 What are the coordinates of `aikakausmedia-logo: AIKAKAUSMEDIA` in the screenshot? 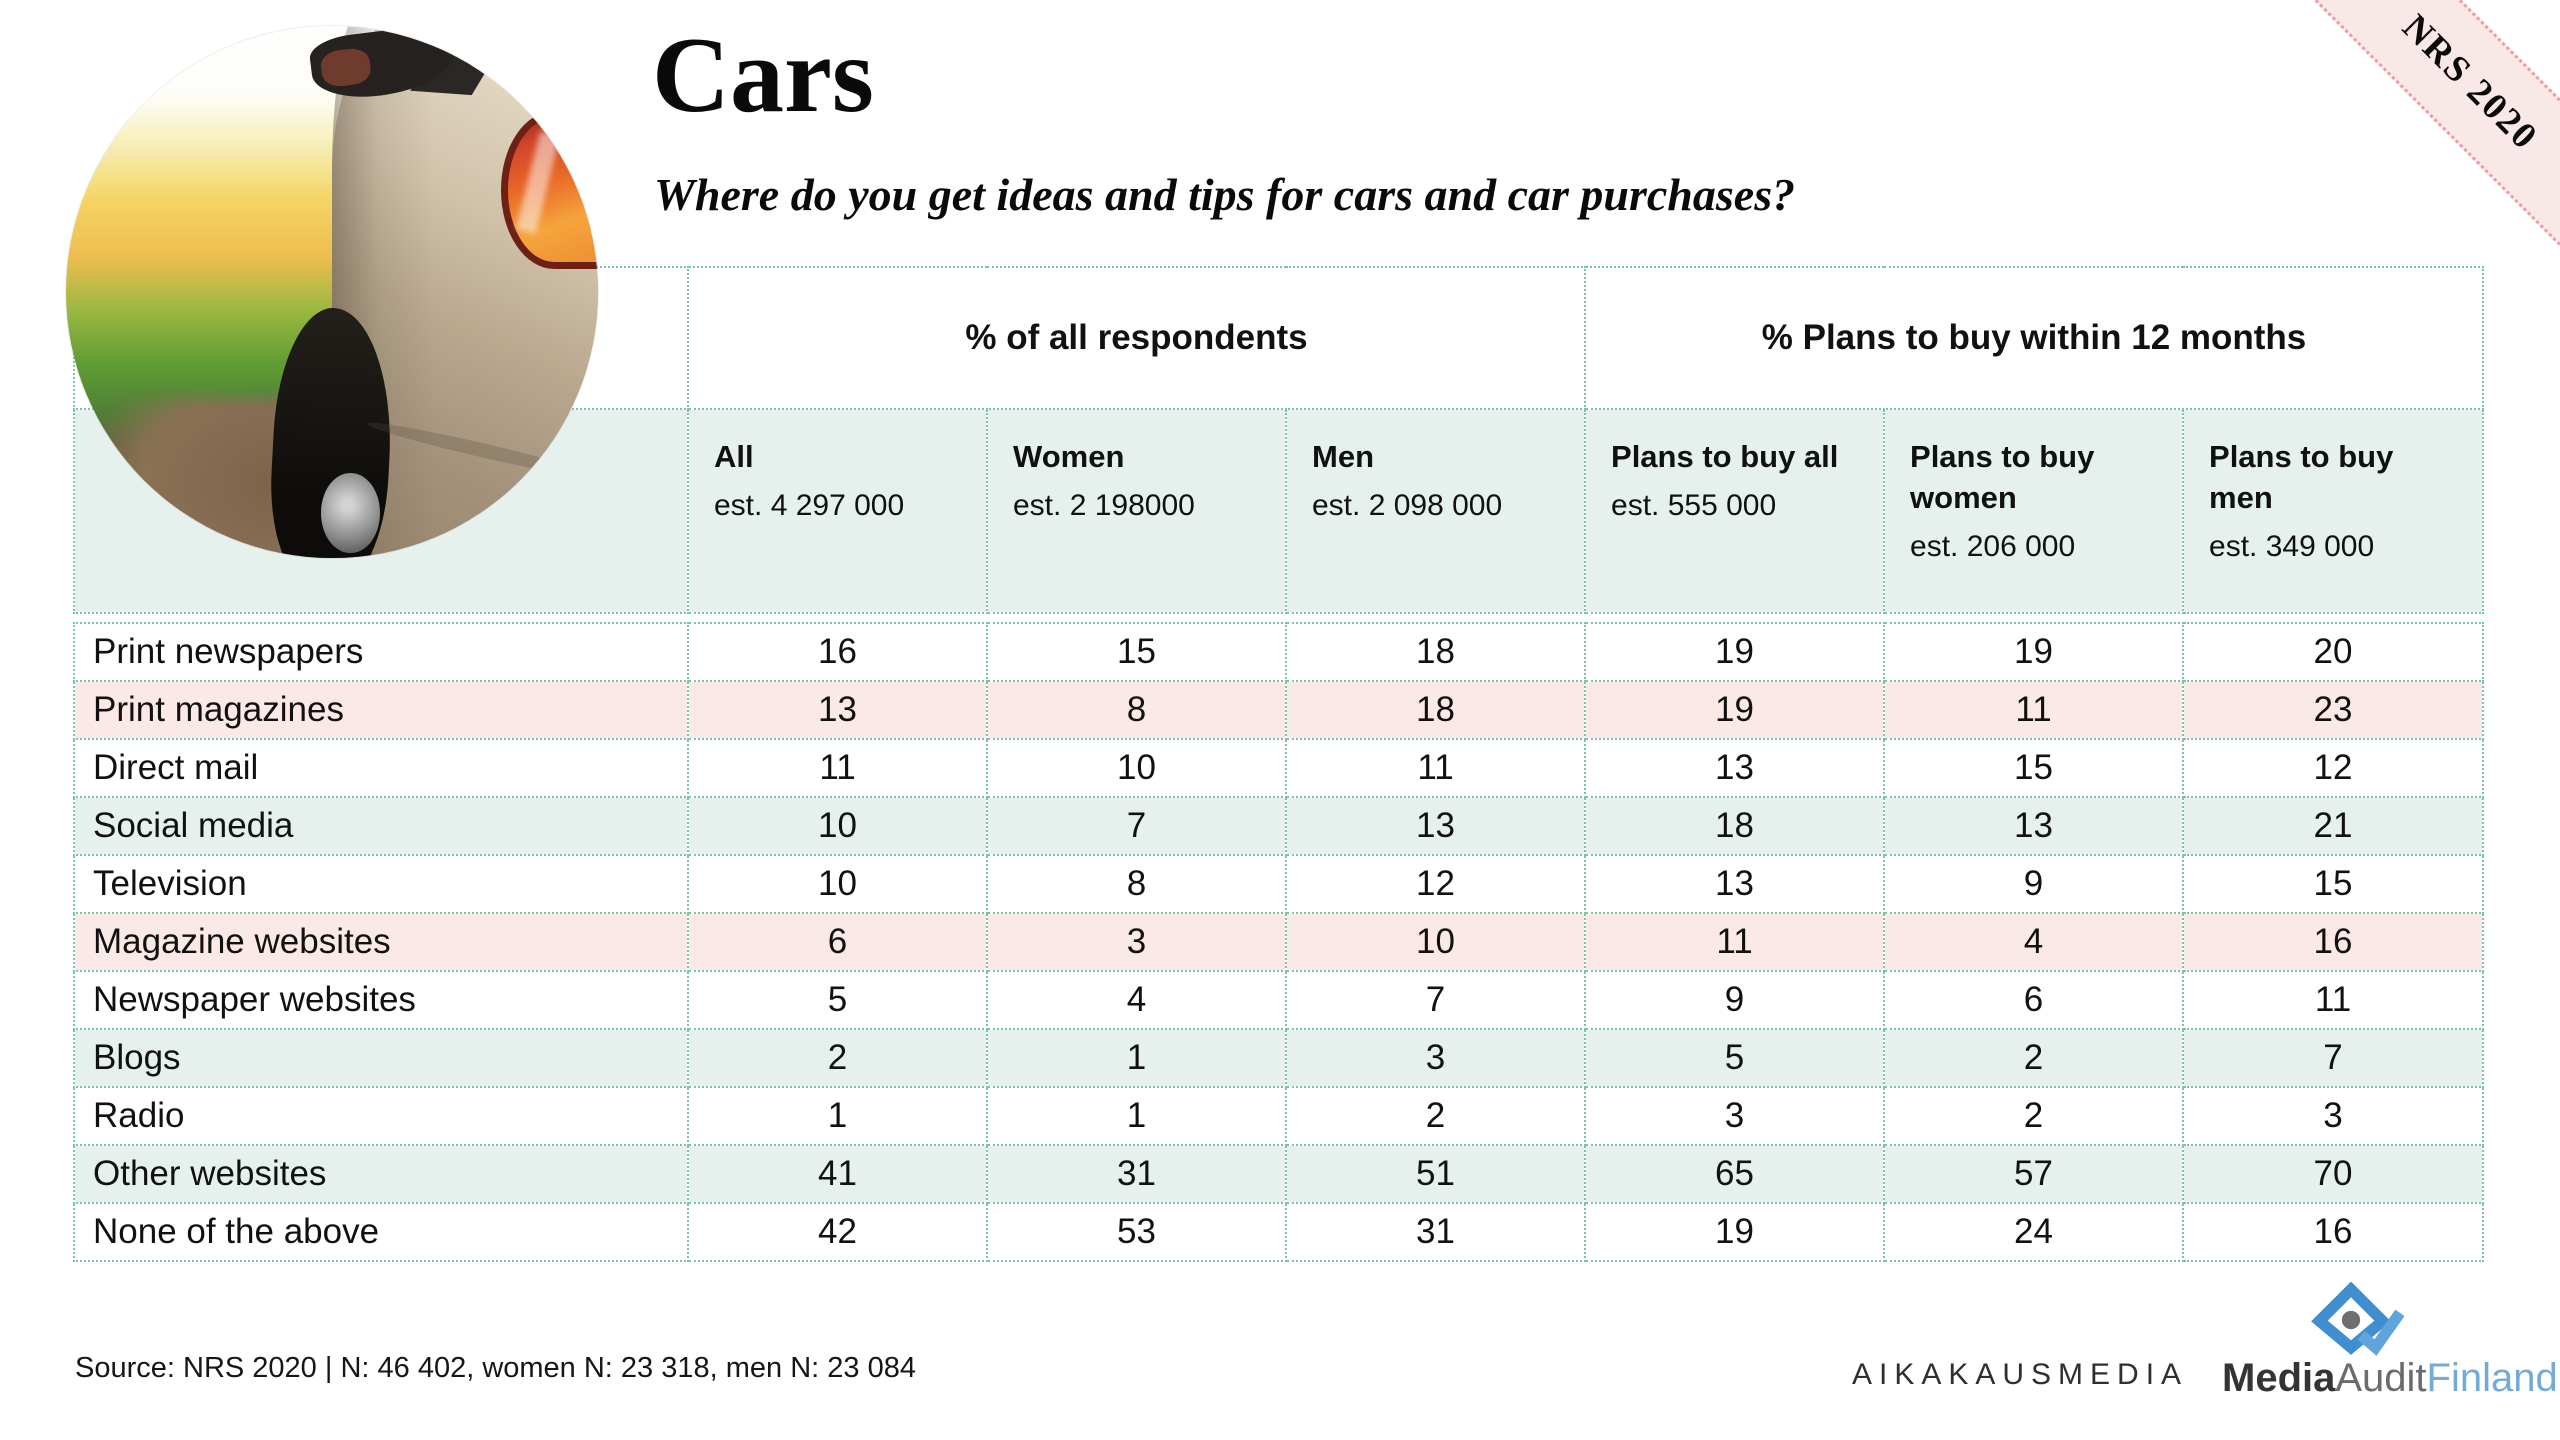 It's located at (2020, 1374).